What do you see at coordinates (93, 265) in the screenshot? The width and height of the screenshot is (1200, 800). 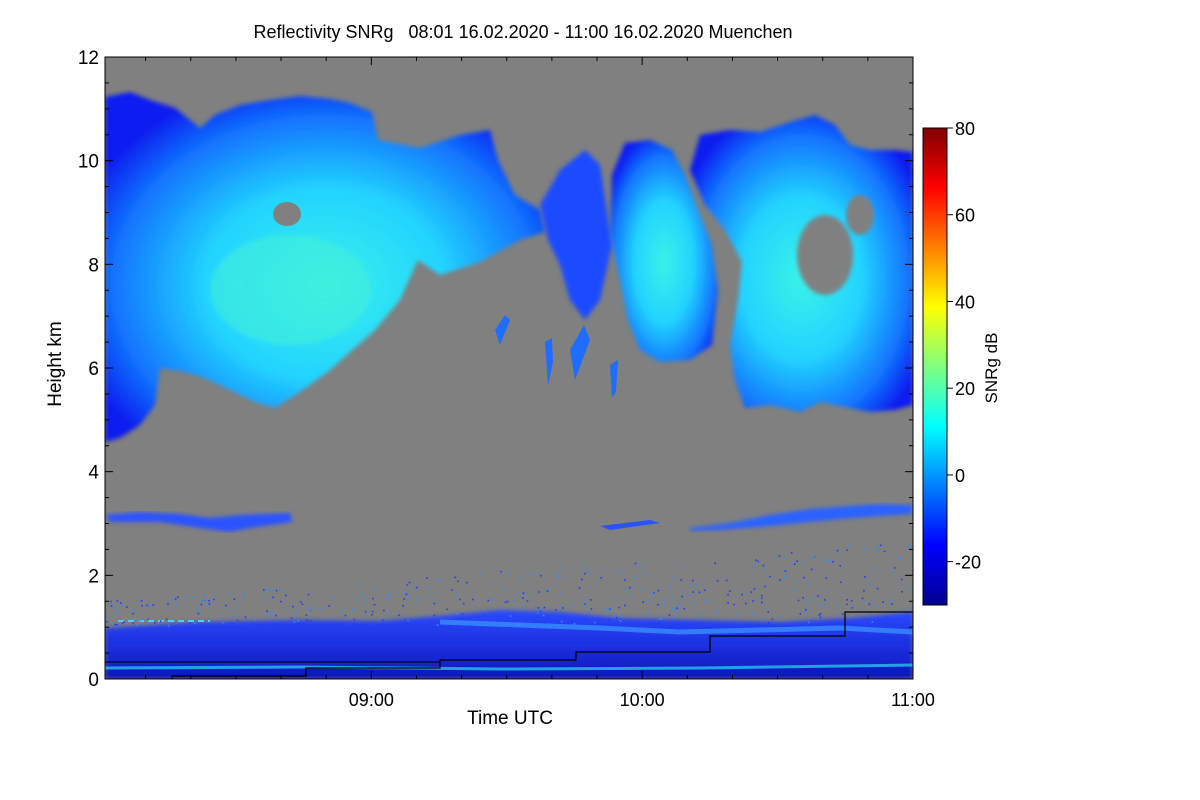 I see `y-tick-label: 8` at bounding box center [93, 265].